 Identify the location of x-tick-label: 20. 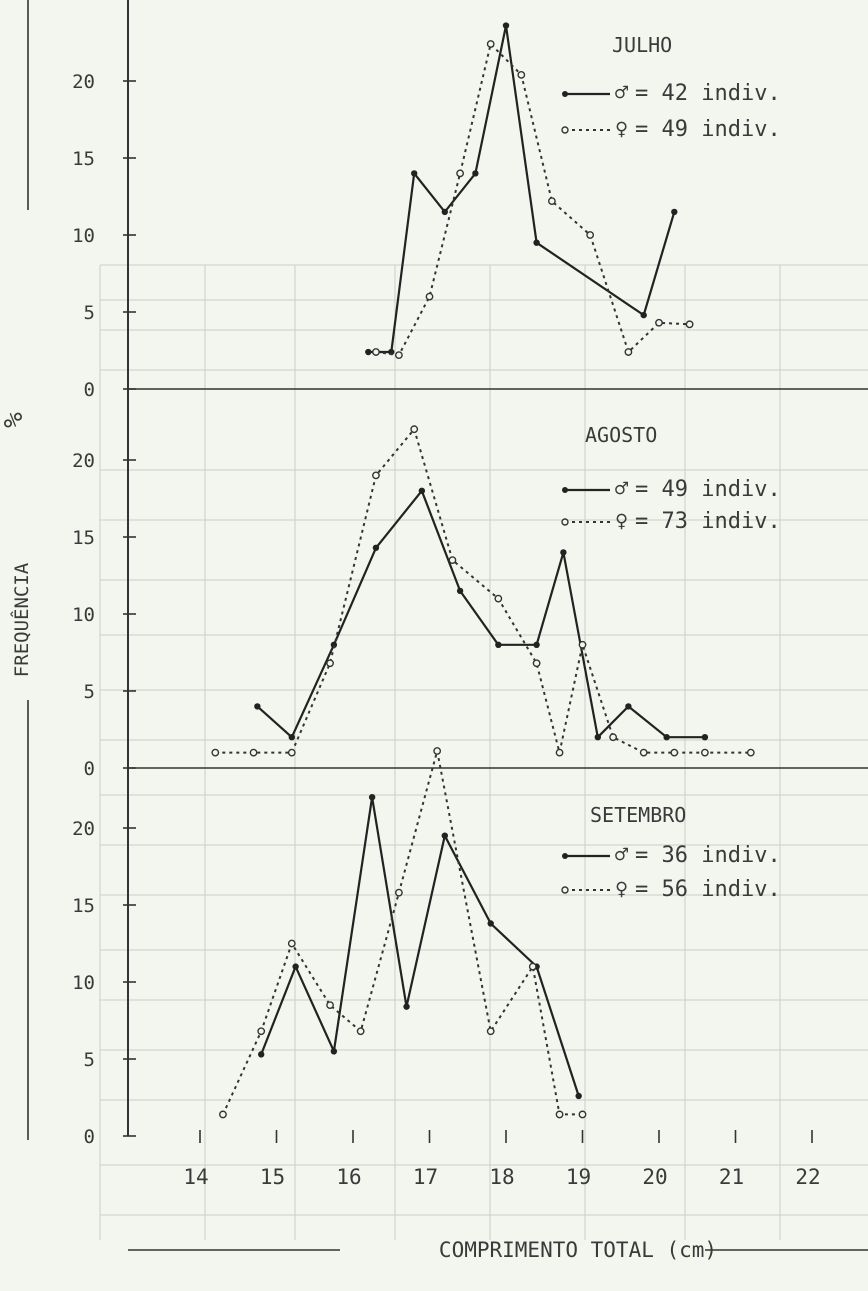
(654, 1177).